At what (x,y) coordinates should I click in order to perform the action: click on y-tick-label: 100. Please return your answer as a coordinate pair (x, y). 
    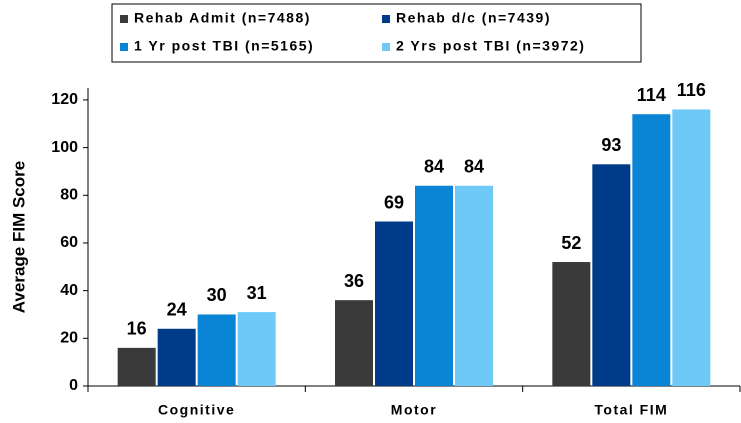
    Looking at the image, I should click on (64, 147).